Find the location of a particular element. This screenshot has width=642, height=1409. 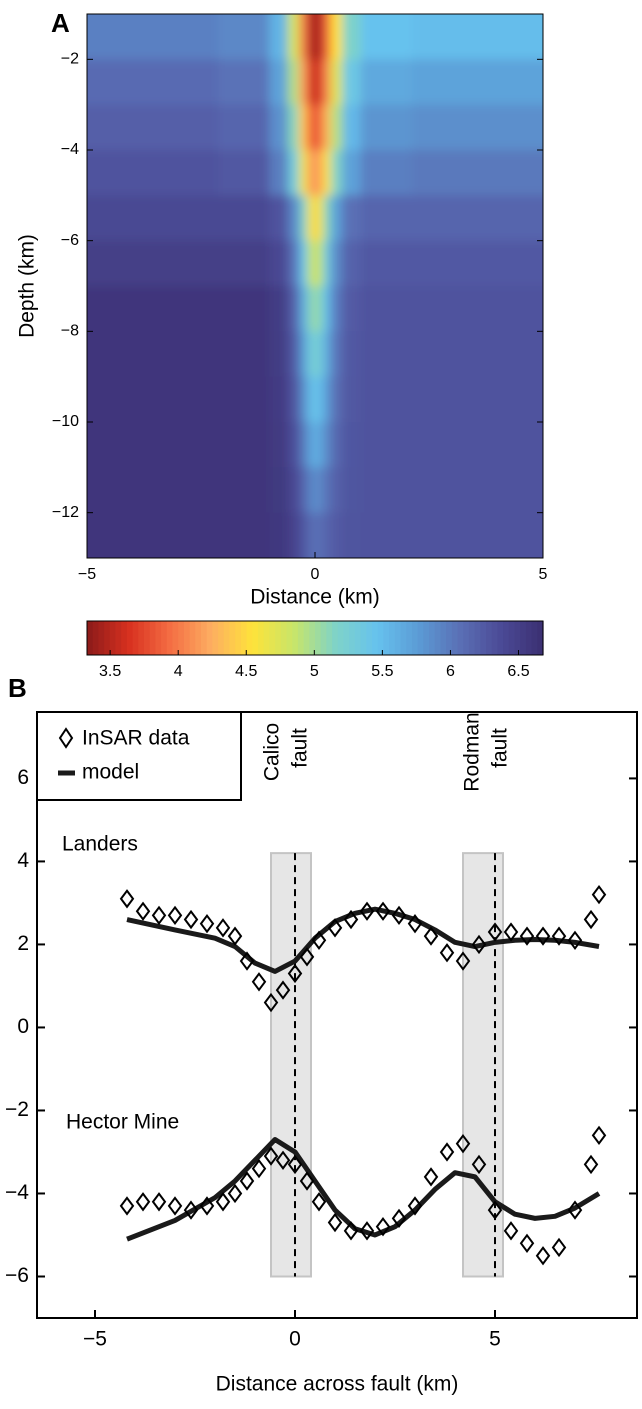

colorbar-tick-label: 5.5 is located at coordinates (382, 671).